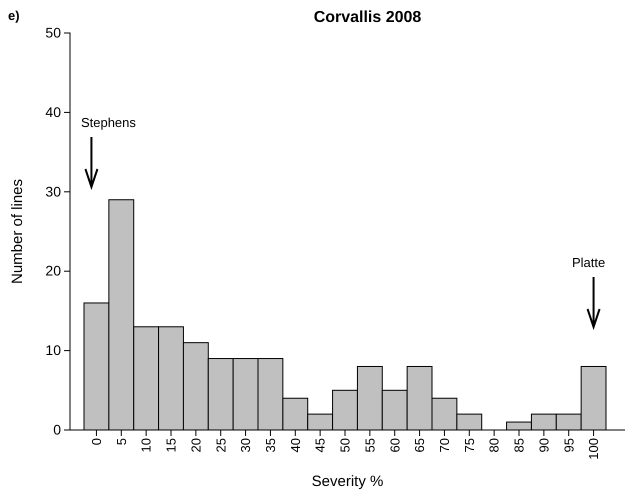 The image size is (635, 495). I want to click on x-tick-label: 15, so click(171, 445).